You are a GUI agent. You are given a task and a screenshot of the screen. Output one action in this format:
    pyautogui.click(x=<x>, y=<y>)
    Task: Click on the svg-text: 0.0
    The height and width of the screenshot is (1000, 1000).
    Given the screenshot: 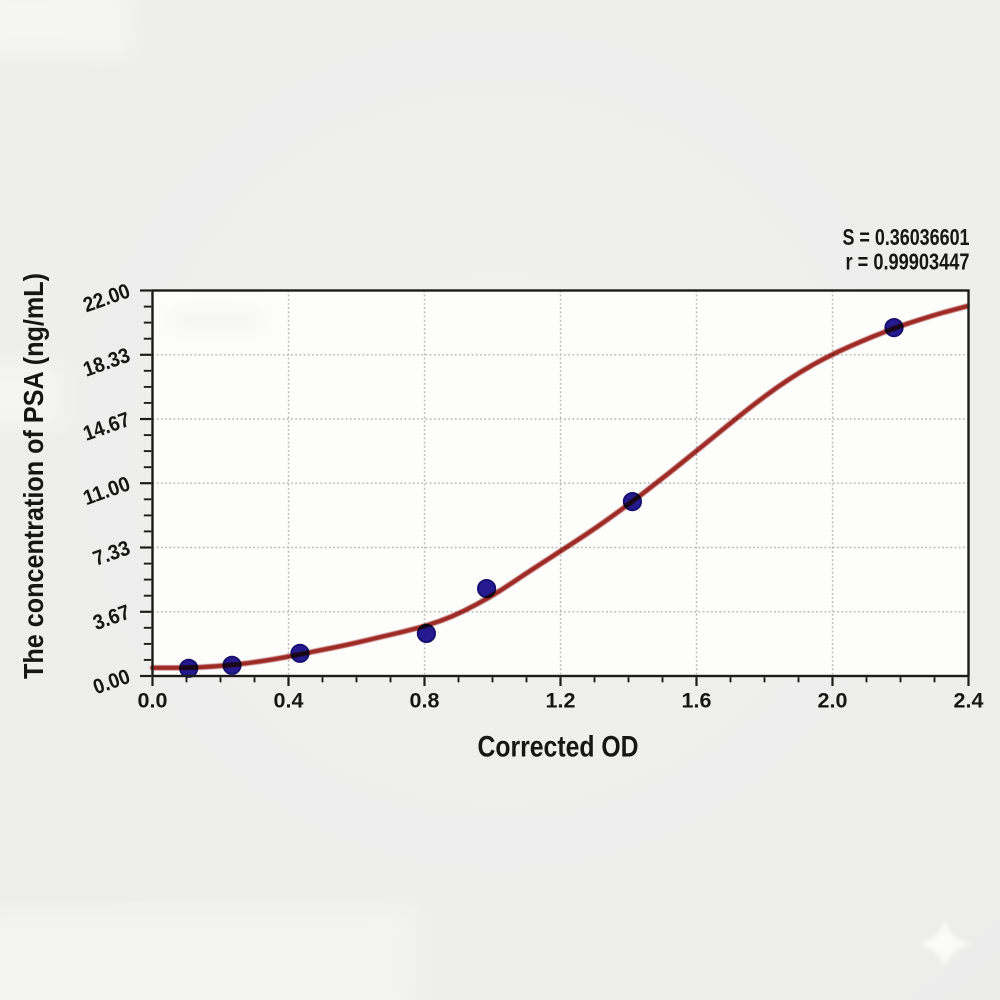 What is the action you would take?
    pyautogui.click(x=153, y=701)
    